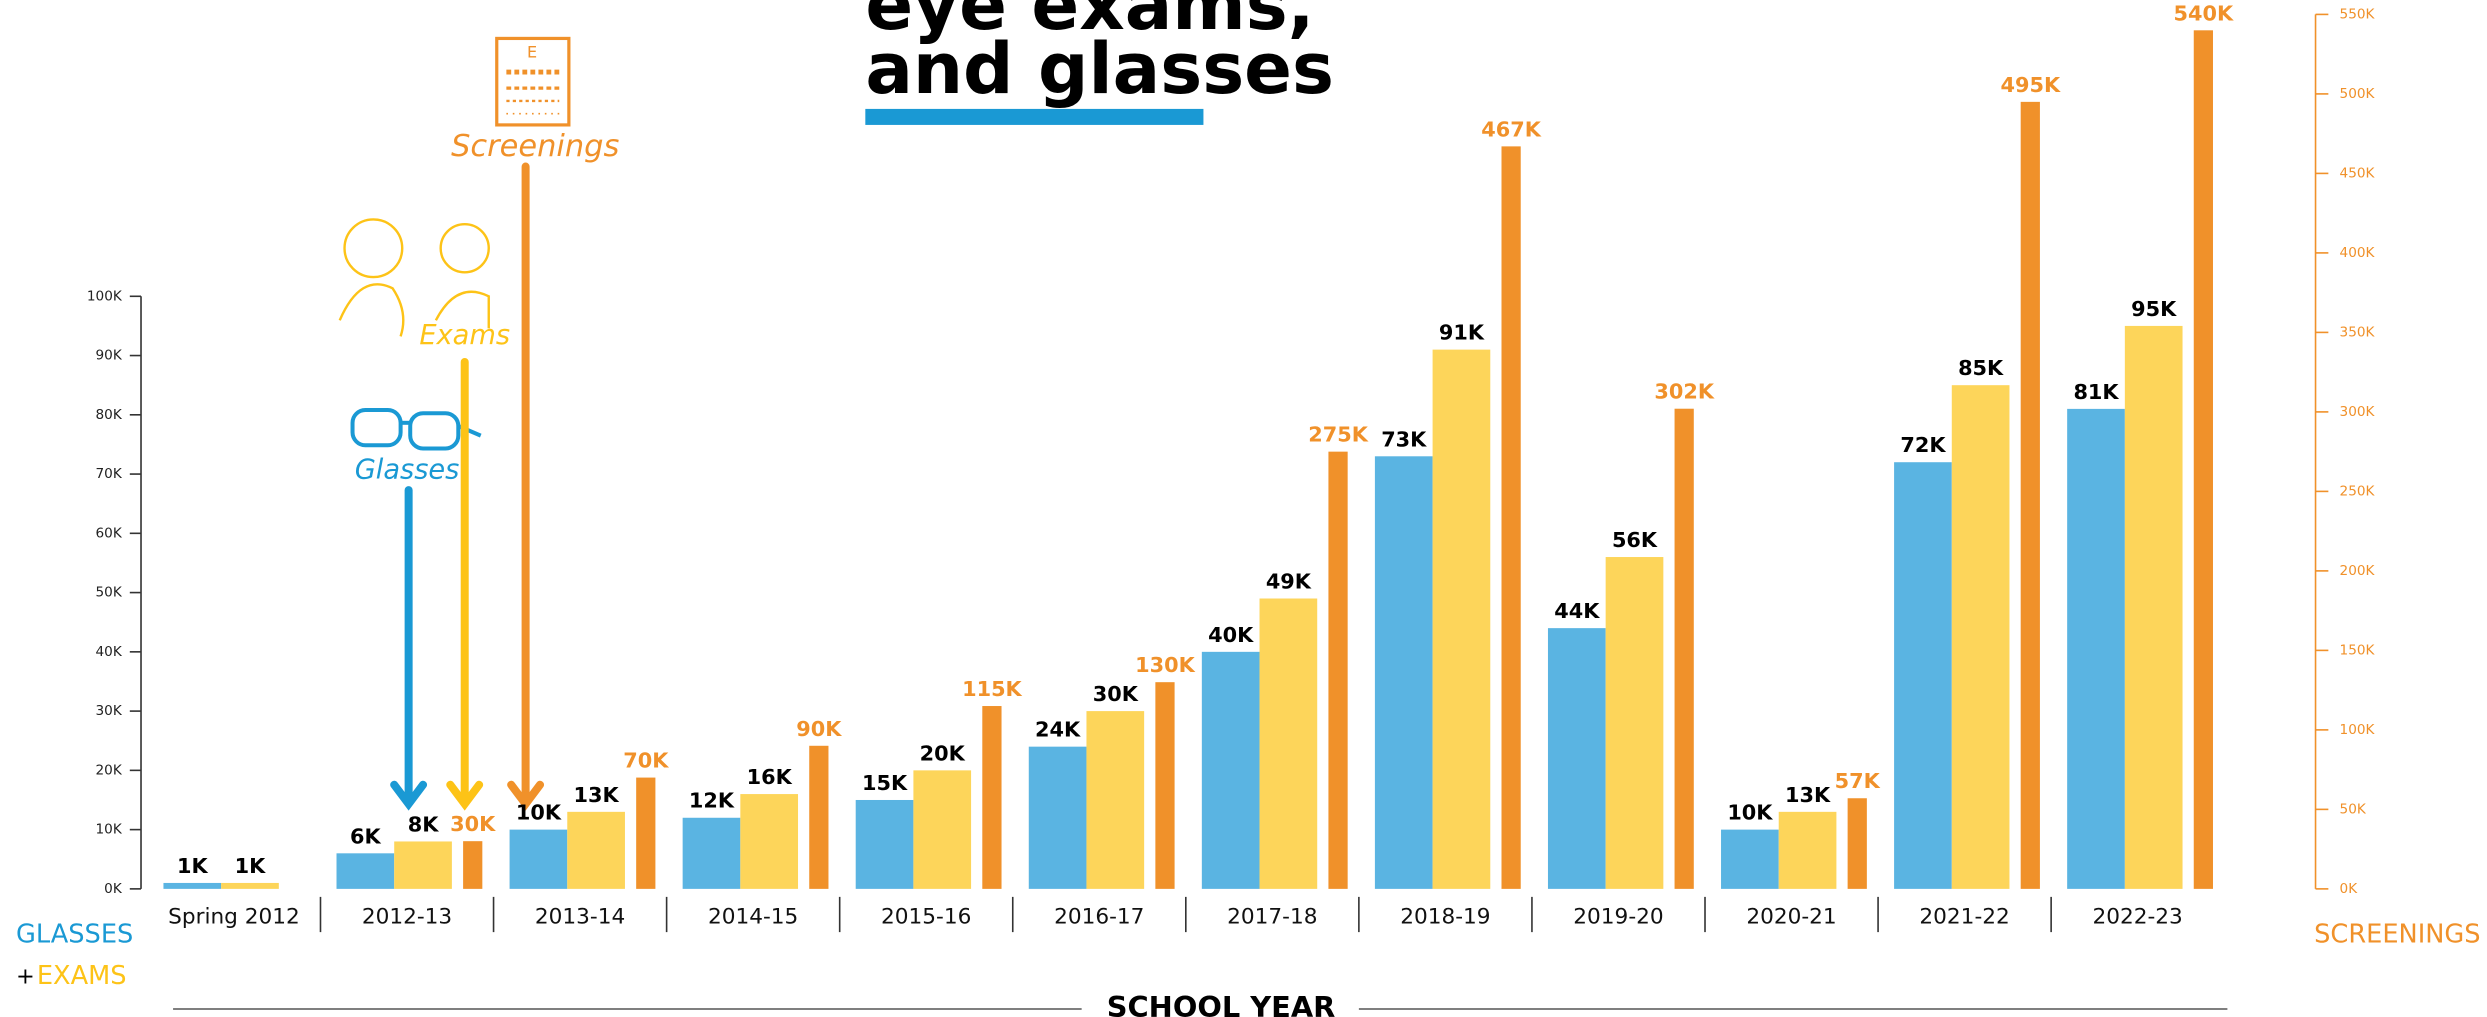  Describe the element at coordinates (2358, 173) in the screenshot. I see `y2-tick-label: 450K` at that location.